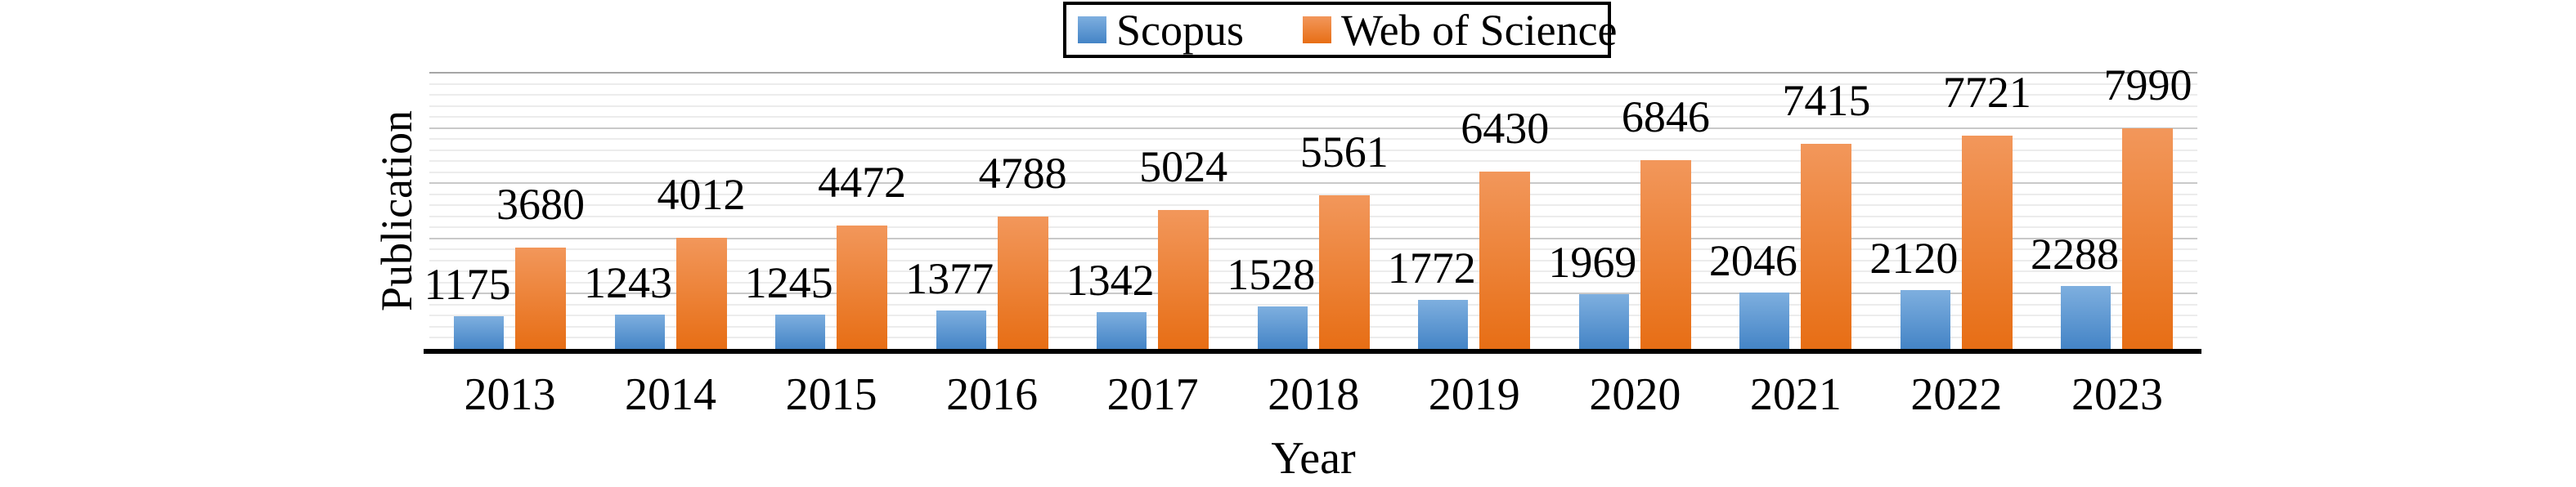 This screenshot has height=487, width=2576. What do you see at coordinates (1272, 275) in the screenshot?
I see `value-label-scopus-2018: 1528` at bounding box center [1272, 275].